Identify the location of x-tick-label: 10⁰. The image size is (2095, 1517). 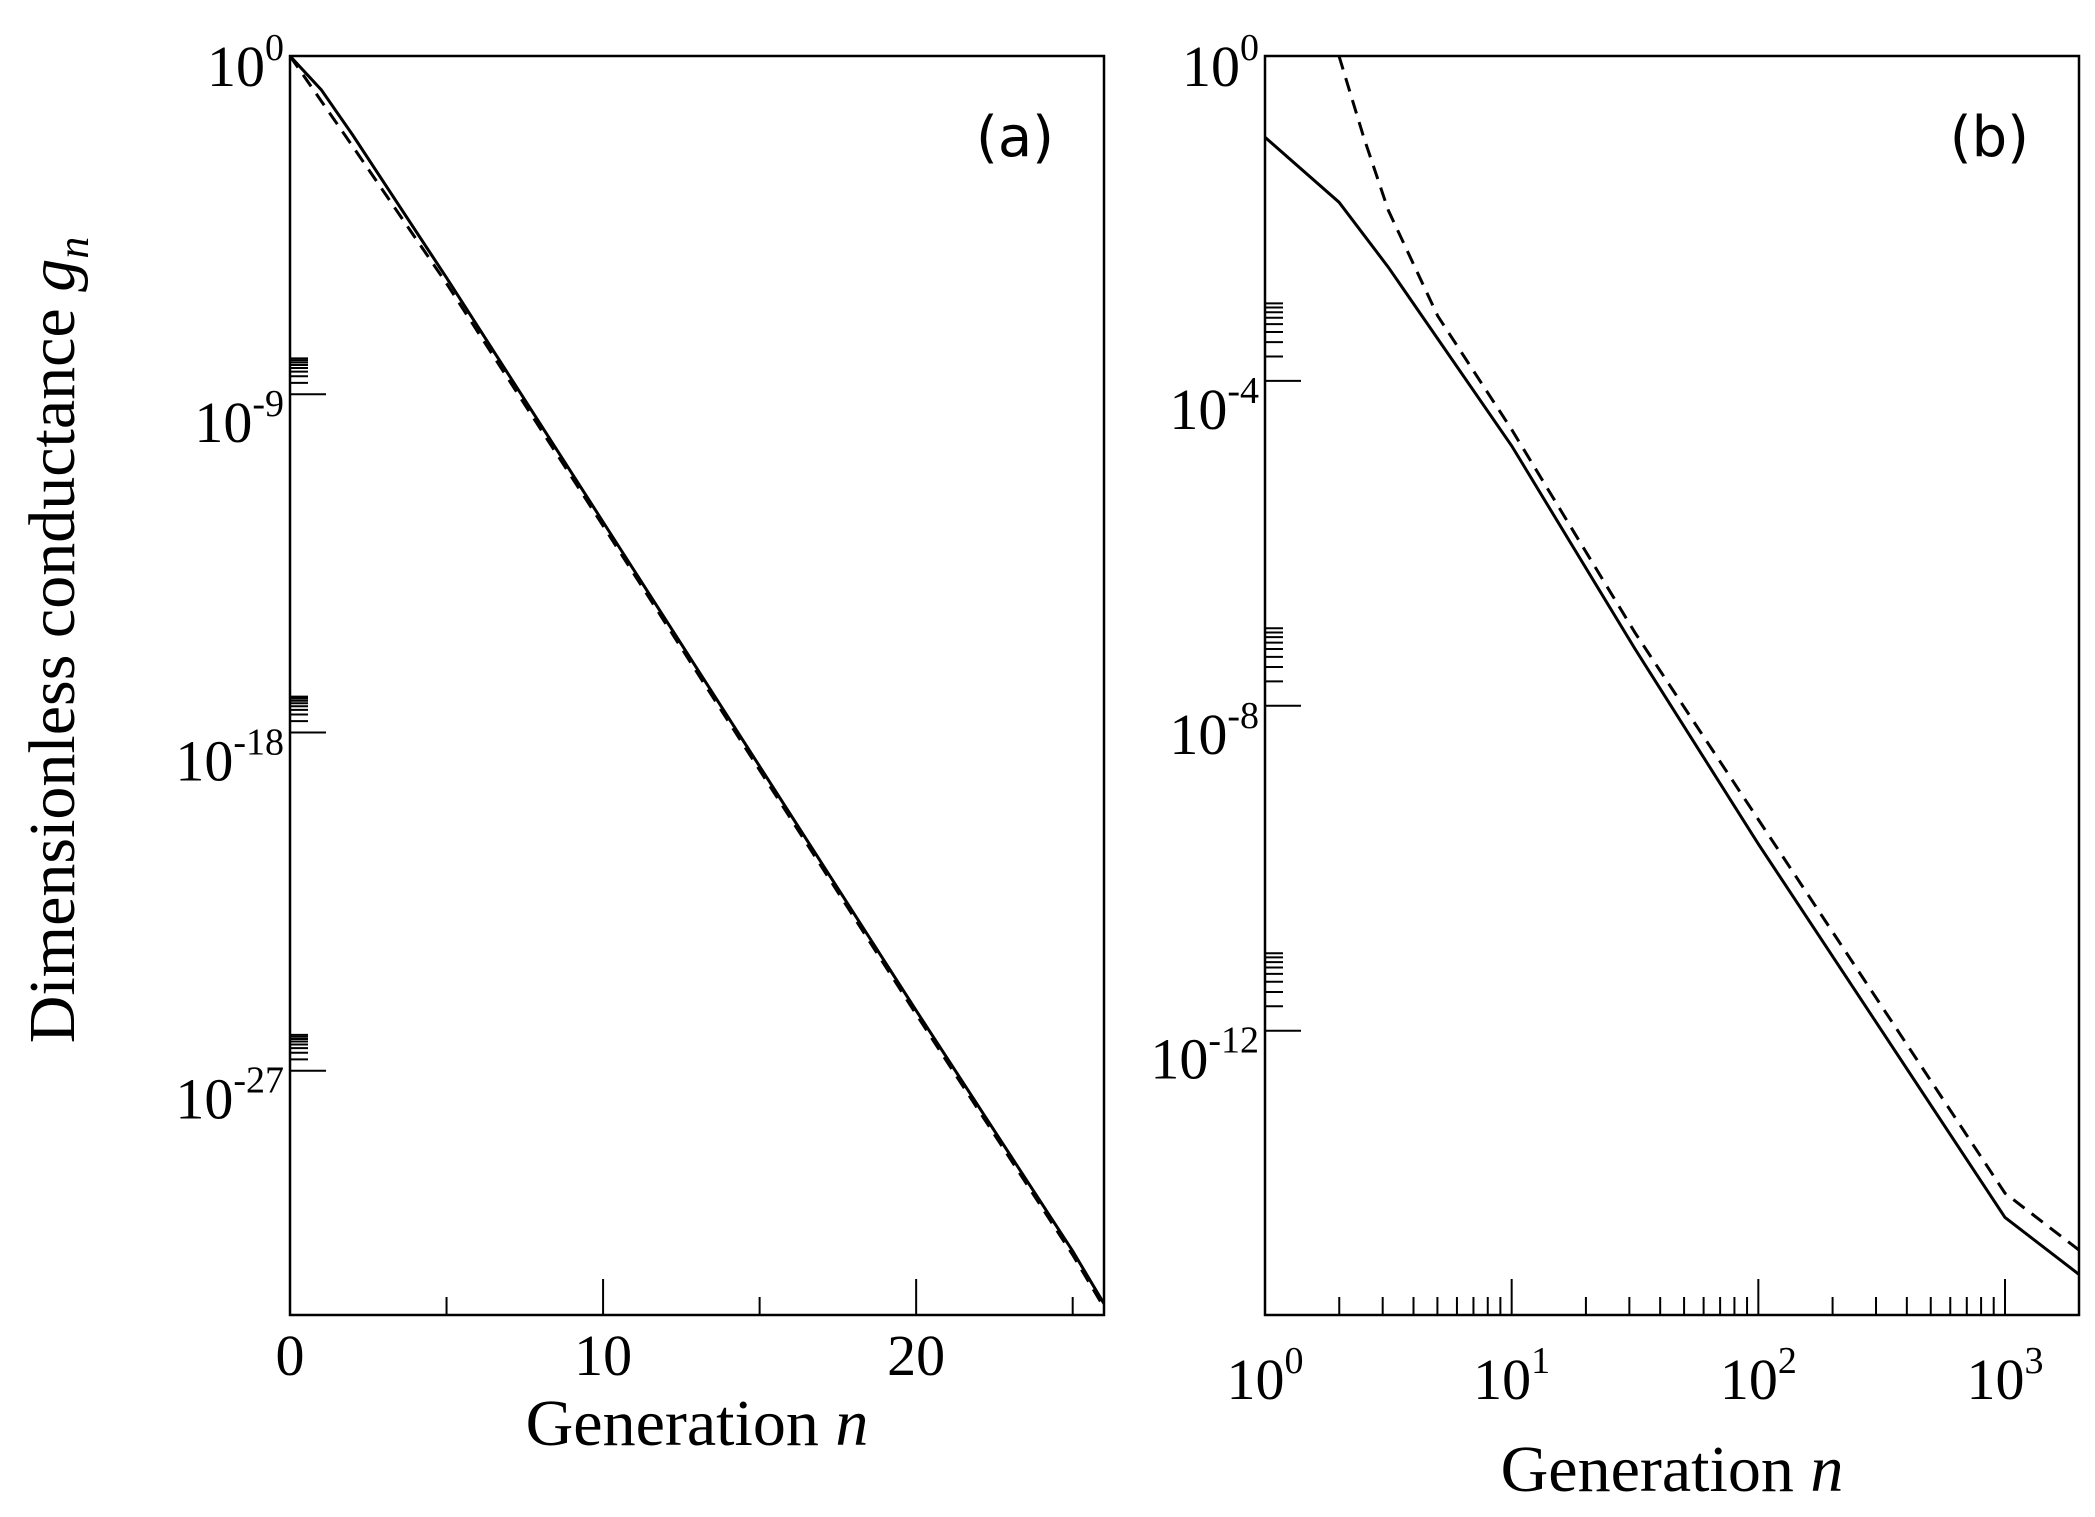
(1265, 1376).